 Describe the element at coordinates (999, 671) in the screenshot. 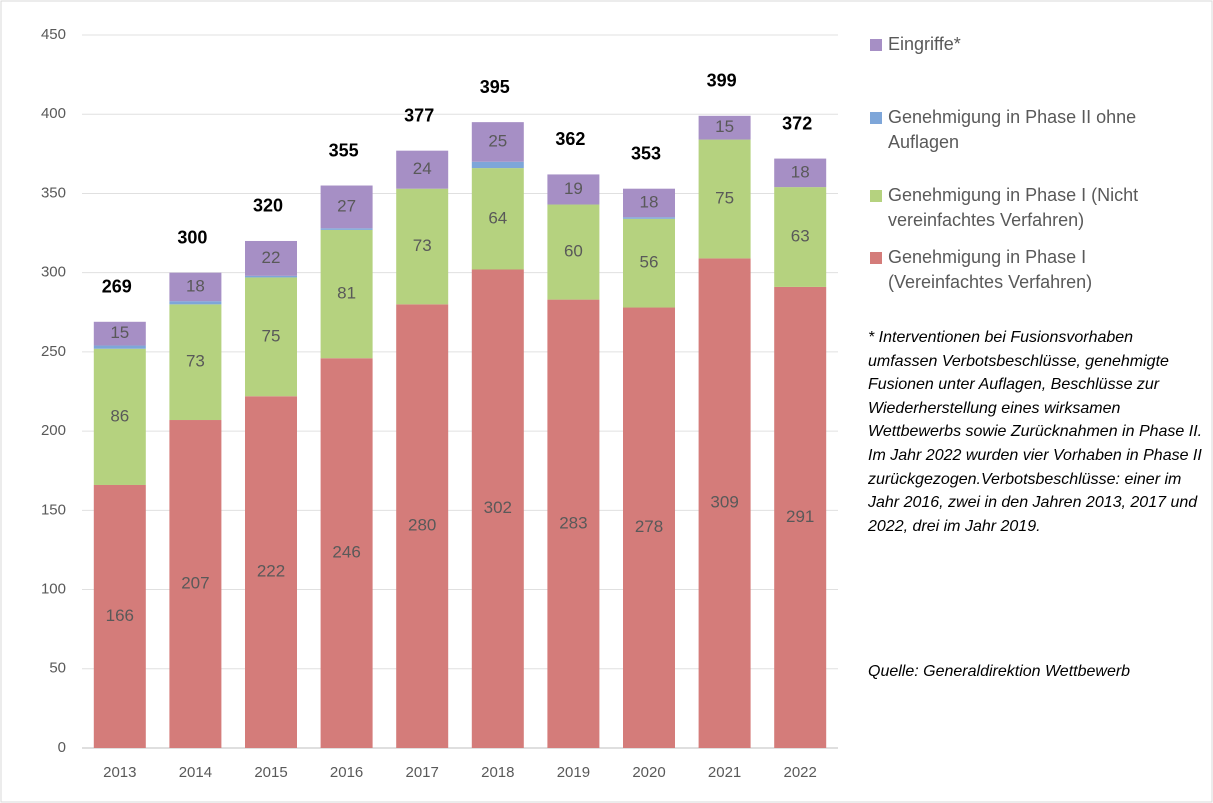

I see `source: Quelle: Generaldirektion Wettbewerb` at that location.